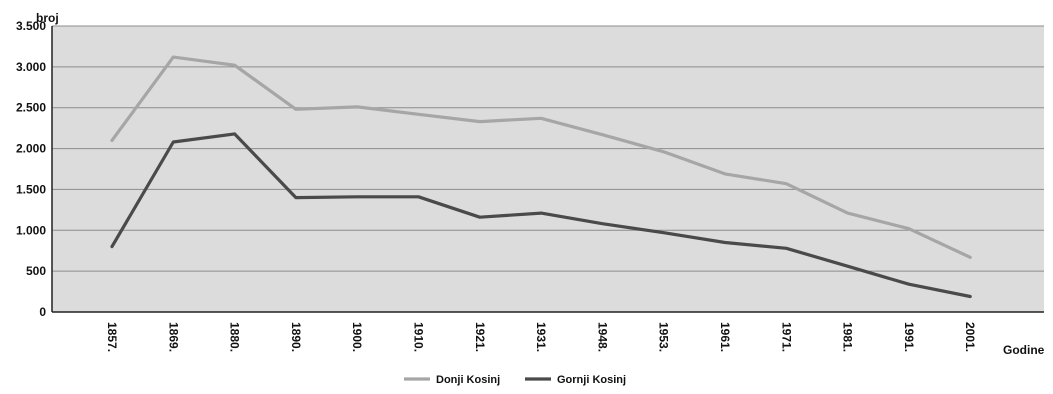  What do you see at coordinates (419, 337) in the screenshot?
I see `x-tick-label: 1910.` at bounding box center [419, 337].